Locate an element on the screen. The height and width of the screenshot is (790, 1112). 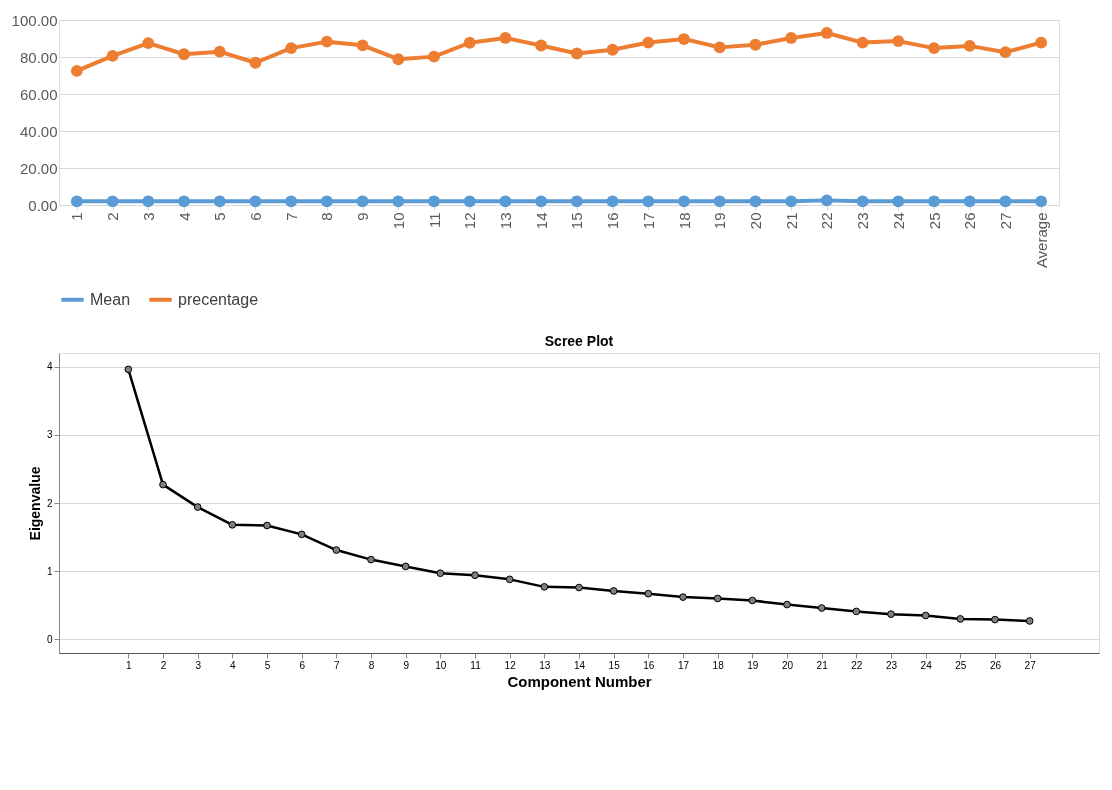
x-tick-label: 5 is located at coordinates (267, 665).